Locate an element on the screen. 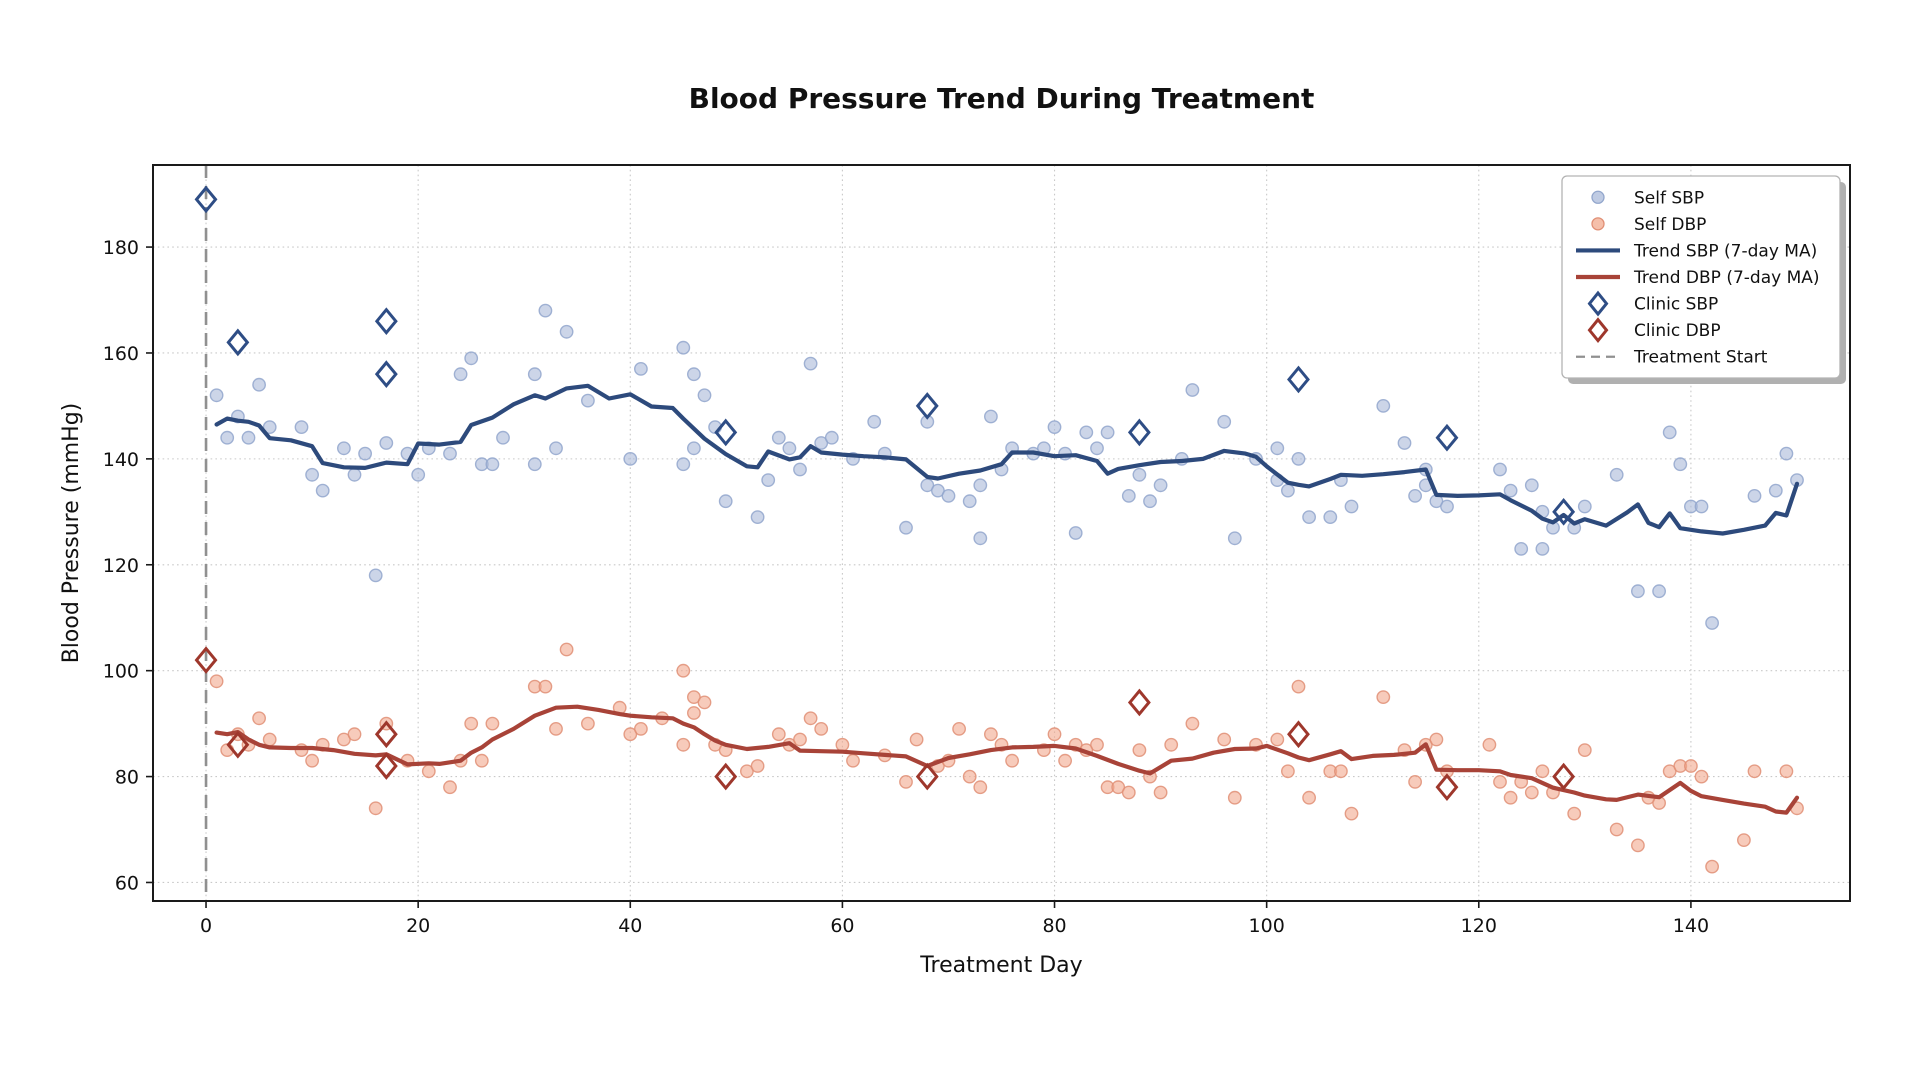  chart-title: Blood Pressure Trend During Treatment is located at coordinates (1002, 98).